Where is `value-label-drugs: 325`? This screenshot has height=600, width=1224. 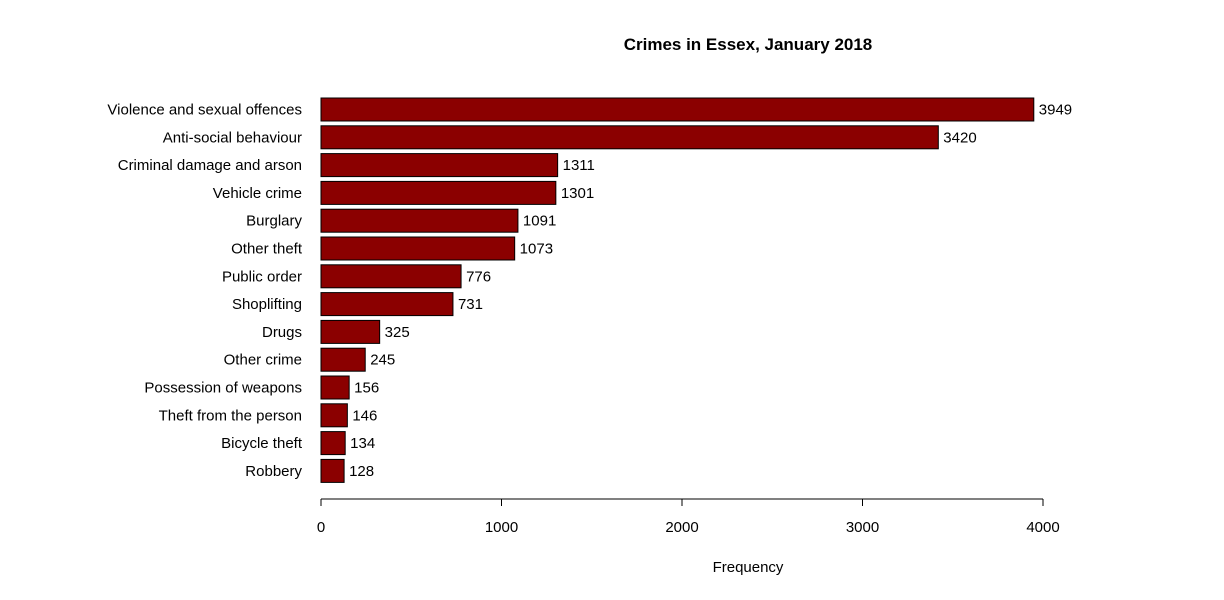 value-label-drugs: 325 is located at coordinates (397, 332).